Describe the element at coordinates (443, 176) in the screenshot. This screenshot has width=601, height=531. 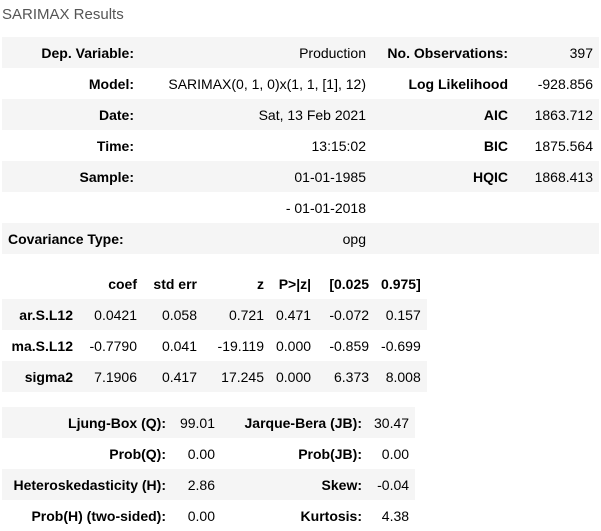
I see `summary-stat-label: HQIC` at that location.